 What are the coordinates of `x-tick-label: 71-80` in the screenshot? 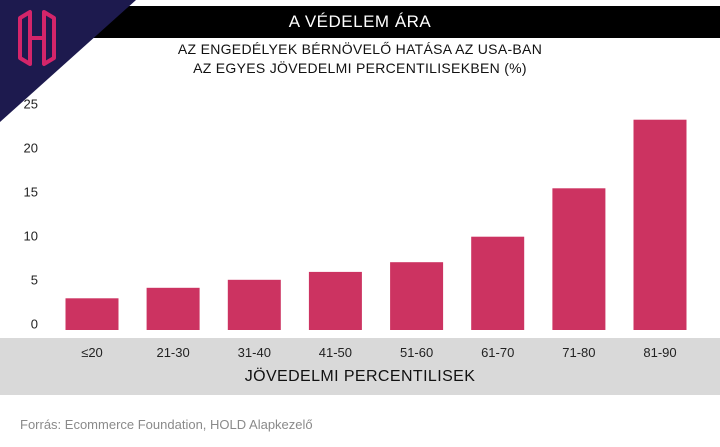 It's located at (578, 352).